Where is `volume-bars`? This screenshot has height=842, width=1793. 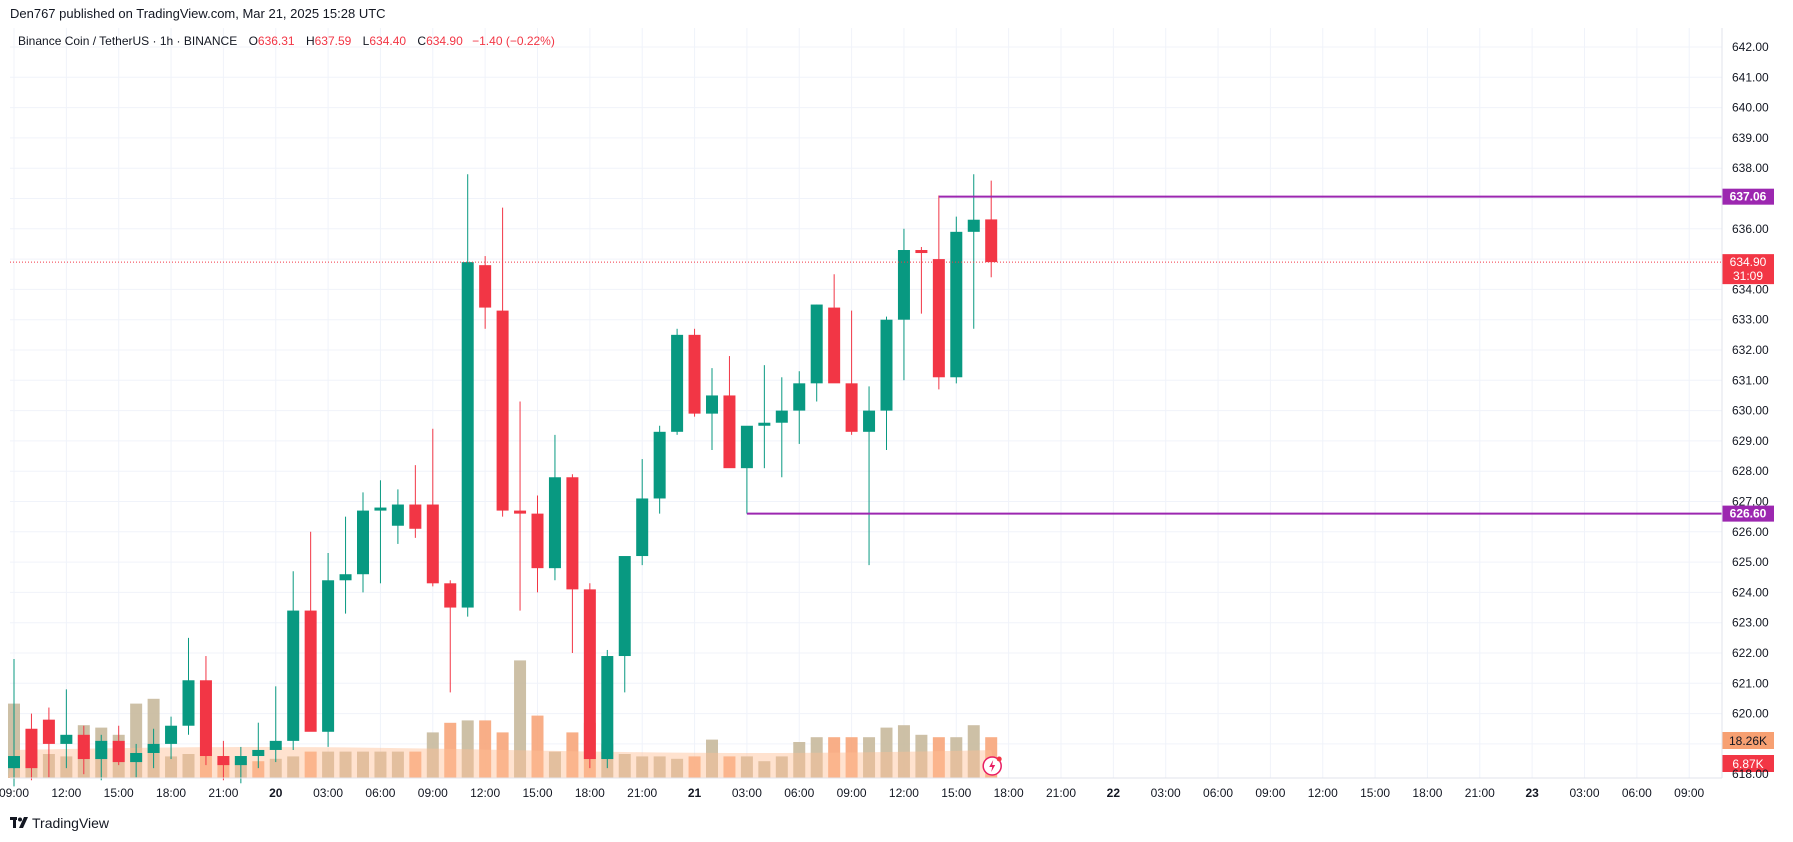 volume-bars is located at coordinates (503, 719).